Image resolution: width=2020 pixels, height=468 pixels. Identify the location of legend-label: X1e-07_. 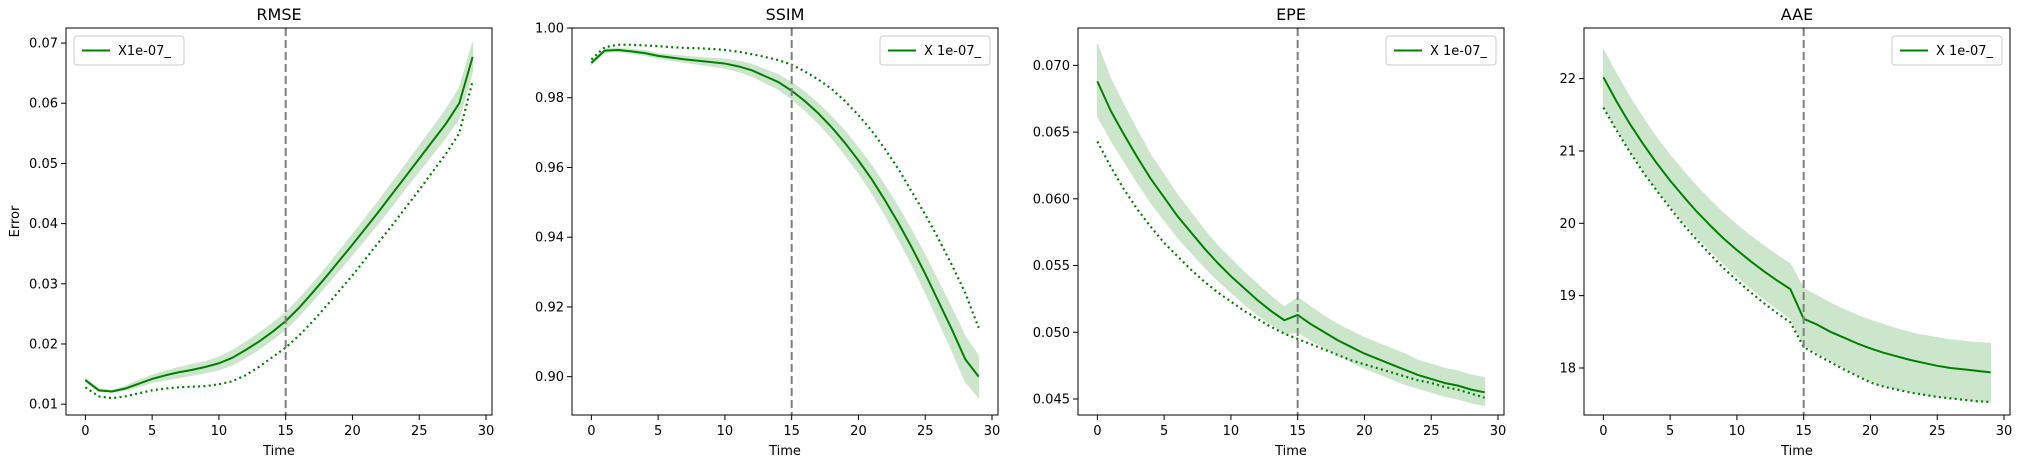
(144, 51).